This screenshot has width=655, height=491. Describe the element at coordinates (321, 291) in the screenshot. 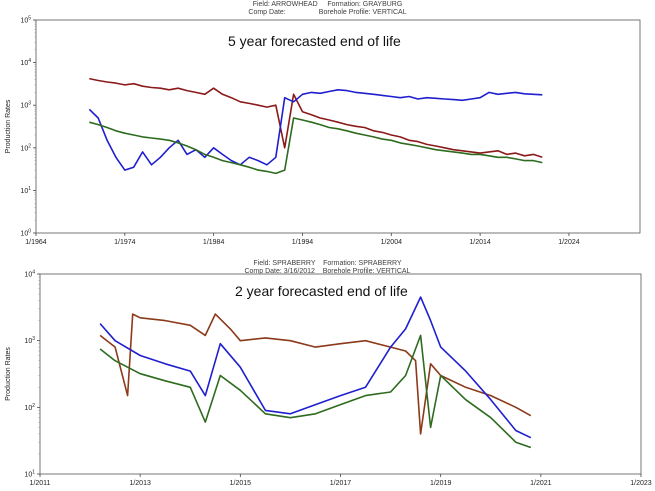

I see `forecast-annotation: 2 year forecasted end of life` at that location.